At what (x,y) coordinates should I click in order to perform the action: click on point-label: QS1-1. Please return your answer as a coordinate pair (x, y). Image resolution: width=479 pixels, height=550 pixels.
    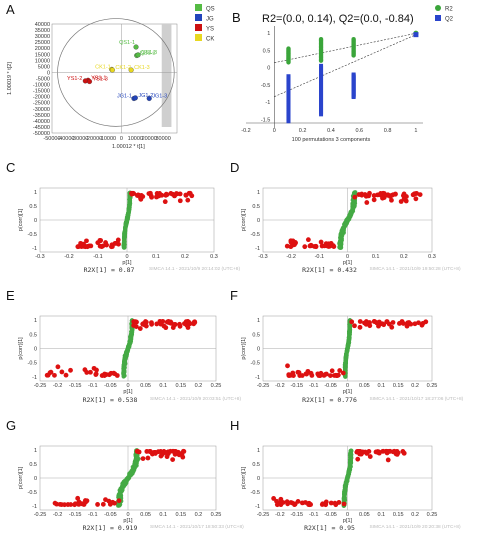
    Looking at the image, I should click on (127, 43).